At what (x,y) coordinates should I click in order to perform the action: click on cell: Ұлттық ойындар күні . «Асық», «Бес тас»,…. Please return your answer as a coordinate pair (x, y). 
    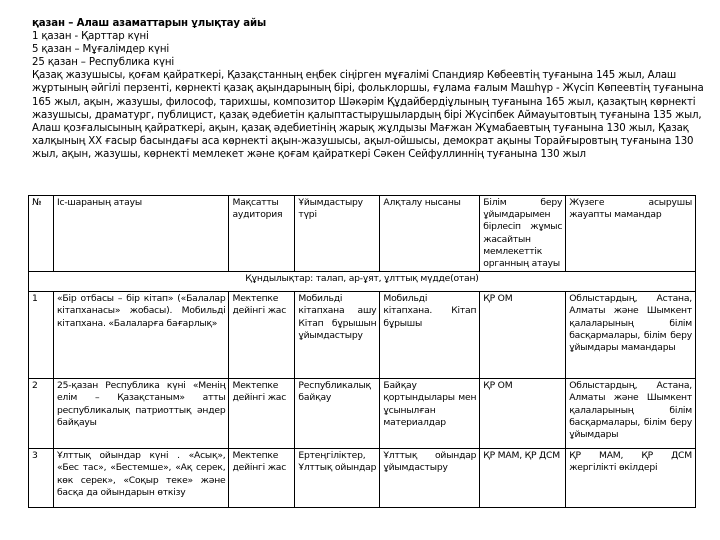
    Looking at the image, I should click on (141, 478).